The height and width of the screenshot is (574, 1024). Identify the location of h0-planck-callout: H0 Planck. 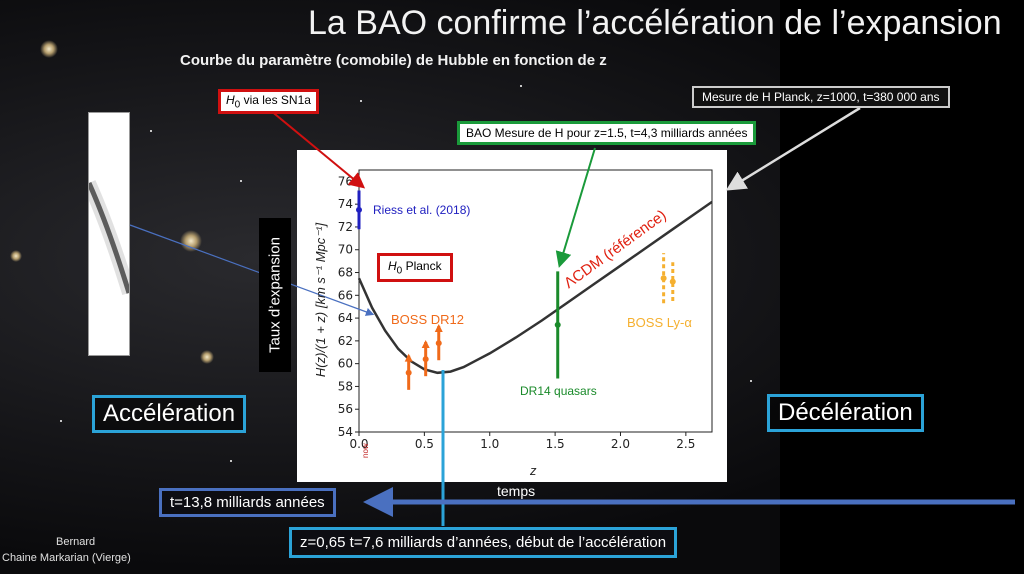
(415, 268).